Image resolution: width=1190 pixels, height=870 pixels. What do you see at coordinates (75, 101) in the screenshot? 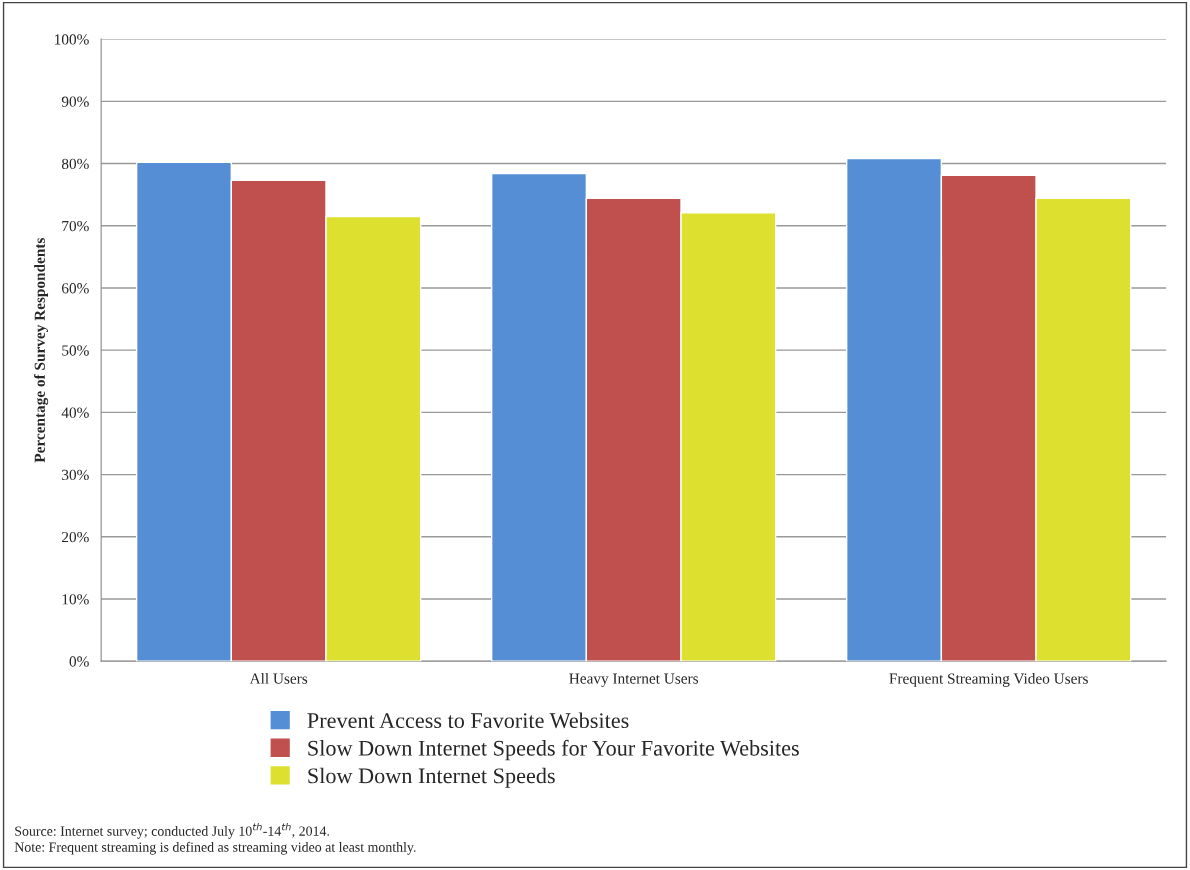
I see `y-tick-label: 90%` at bounding box center [75, 101].